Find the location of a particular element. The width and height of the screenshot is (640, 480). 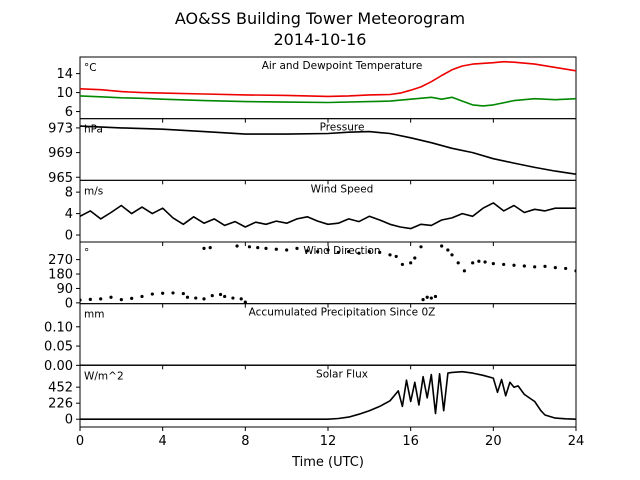

panel-title: Wind Speed is located at coordinates (342, 189).